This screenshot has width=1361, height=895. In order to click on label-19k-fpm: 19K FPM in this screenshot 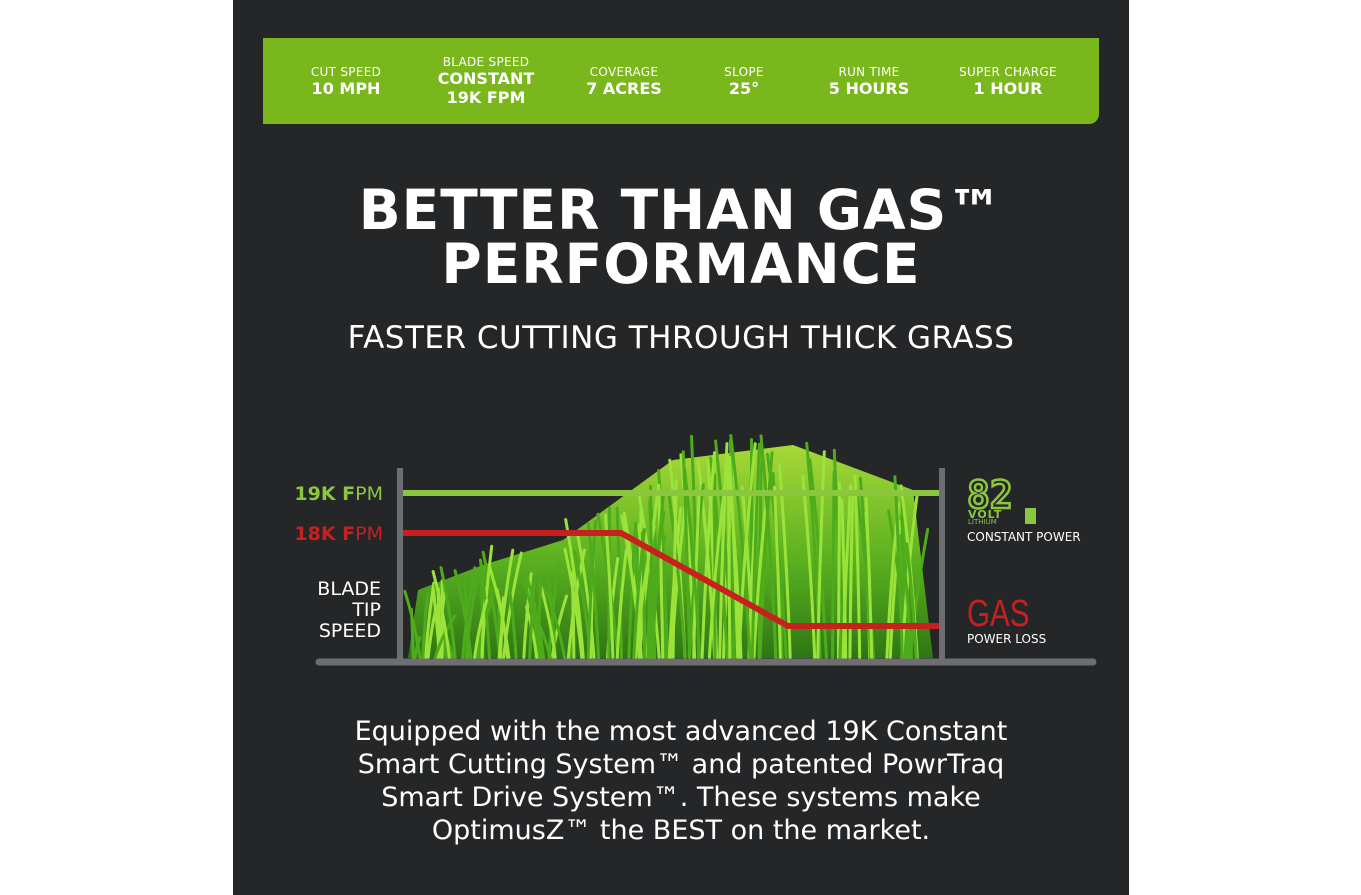, I will do `click(338, 494)`.